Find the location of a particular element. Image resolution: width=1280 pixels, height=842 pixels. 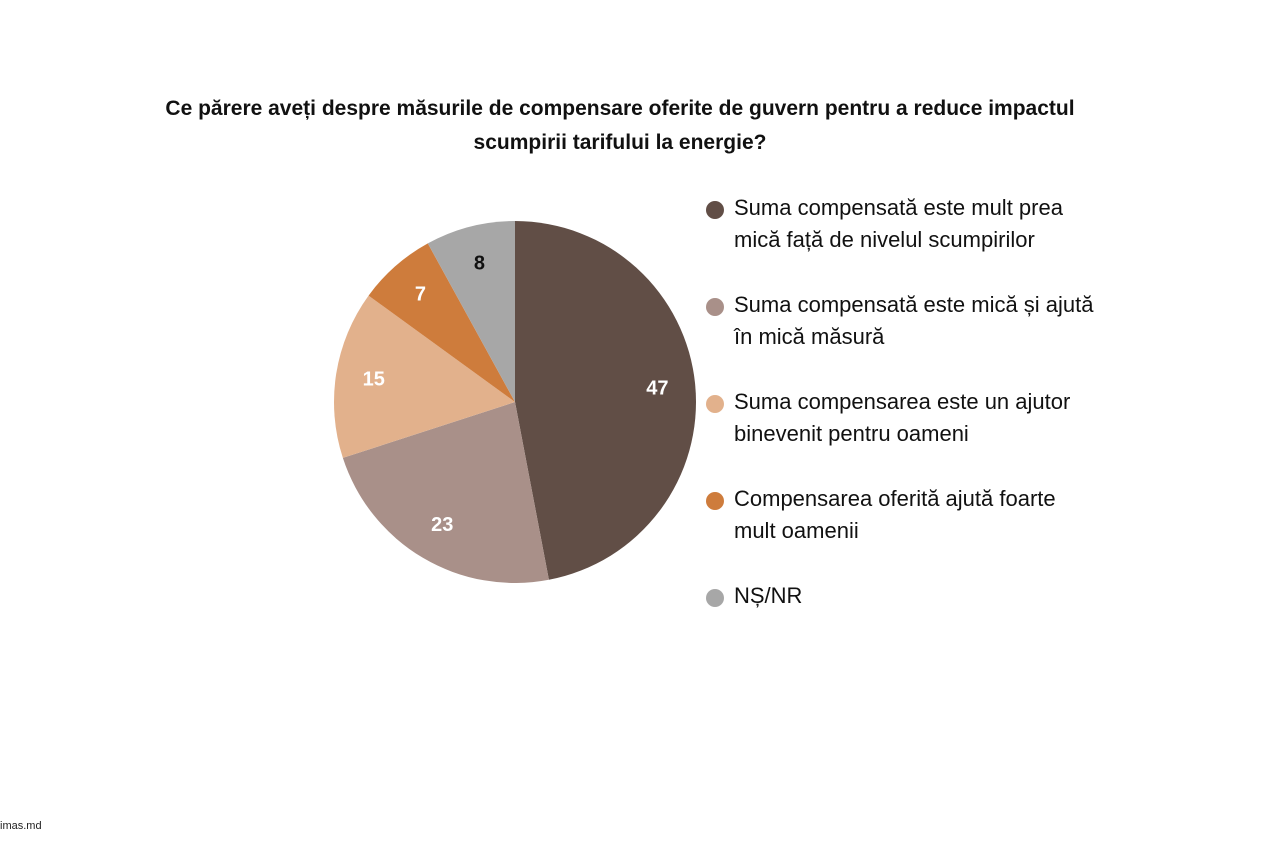

legend-label-line: Suma compensarea este un ajutor is located at coordinates (902, 401).